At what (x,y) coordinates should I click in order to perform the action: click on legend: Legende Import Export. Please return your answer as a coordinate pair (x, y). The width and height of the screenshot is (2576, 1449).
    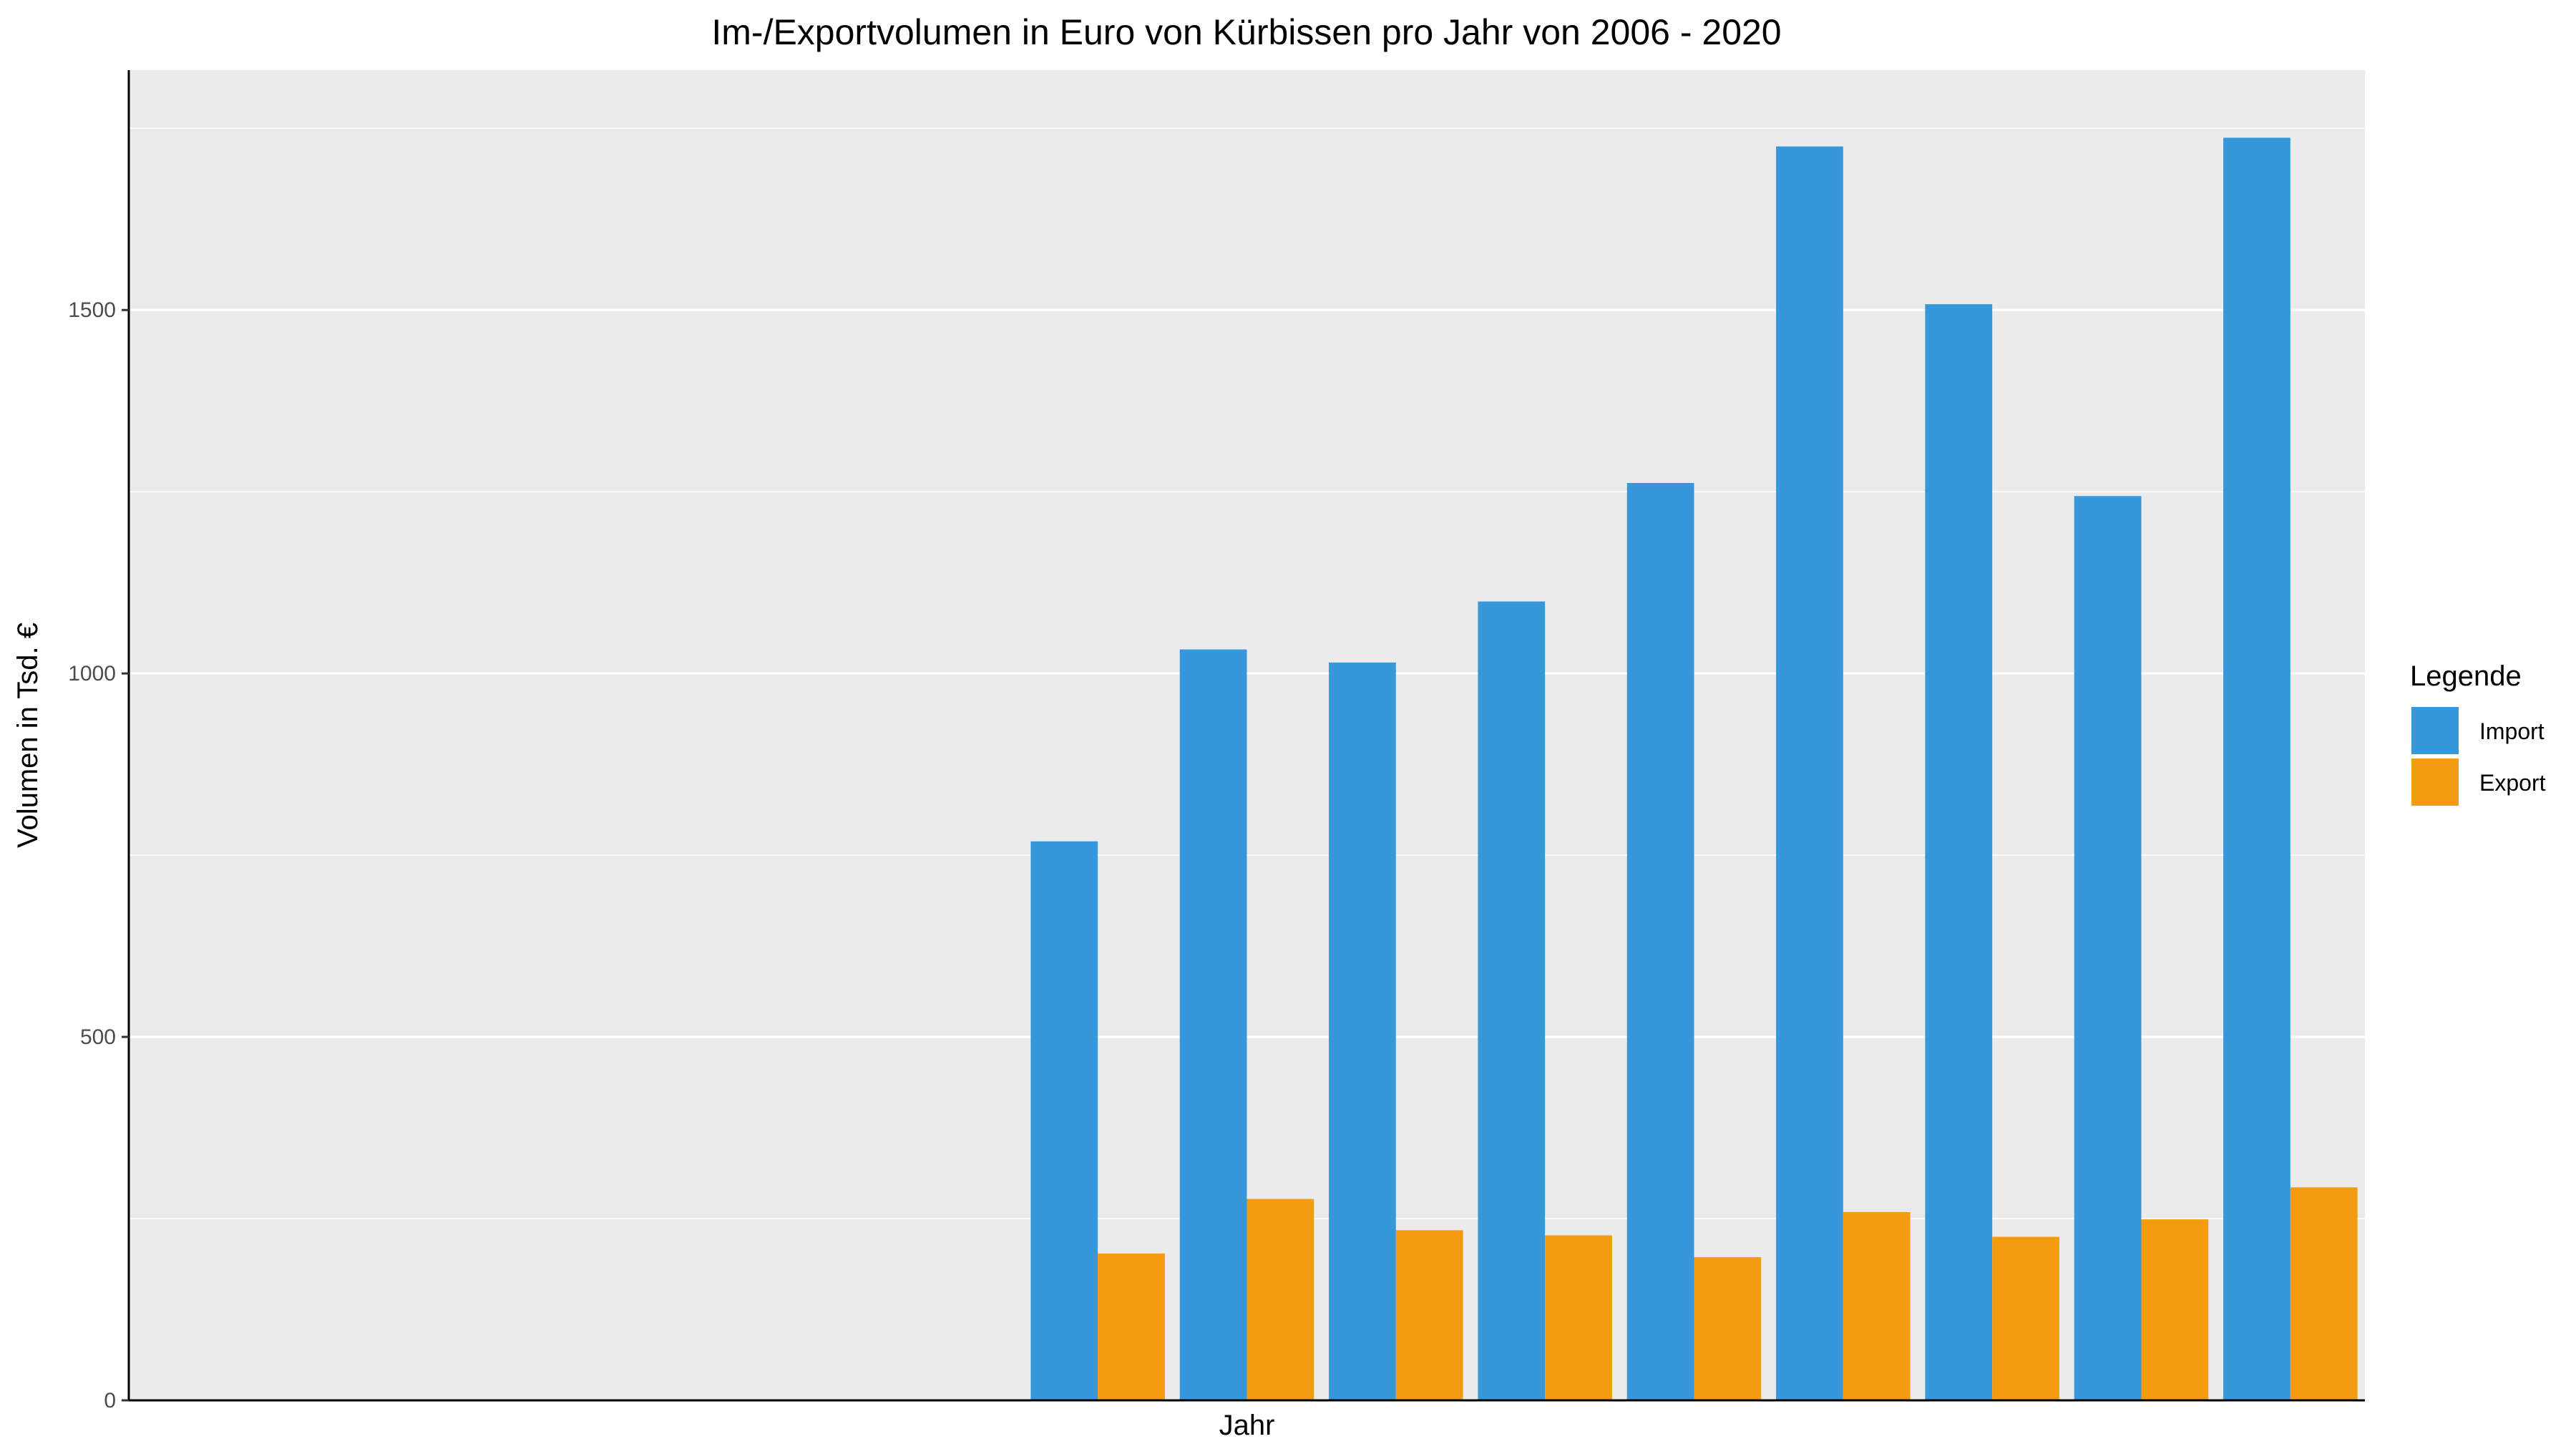
    Looking at the image, I should click on (2478, 733).